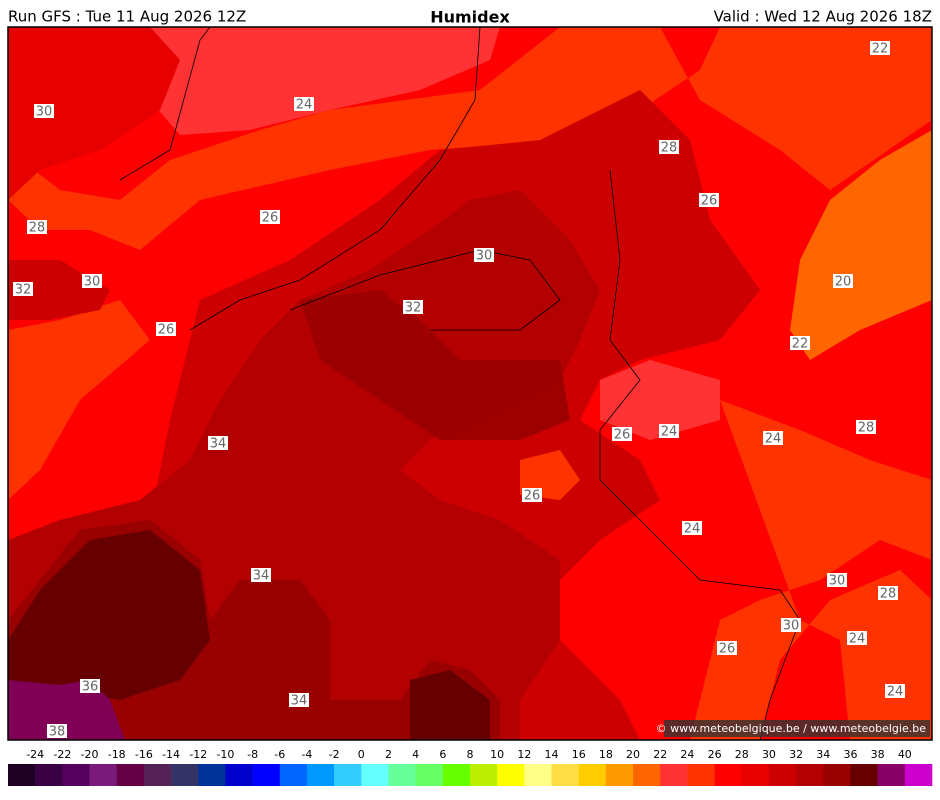  Describe the element at coordinates (878, 754) in the screenshot. I see `colorbar-tick-label: 38` at that location.